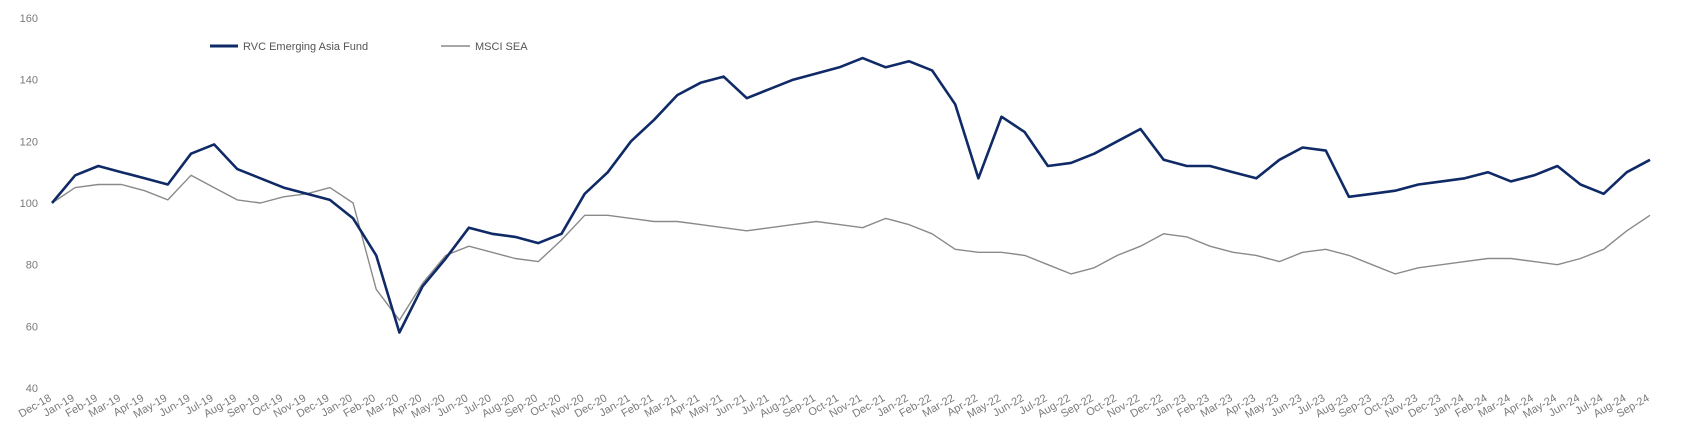  What do you see at coordinates (29, 142) in the screenshot?
I see `y-tick-label: 120` at bounding box center [29, 142].